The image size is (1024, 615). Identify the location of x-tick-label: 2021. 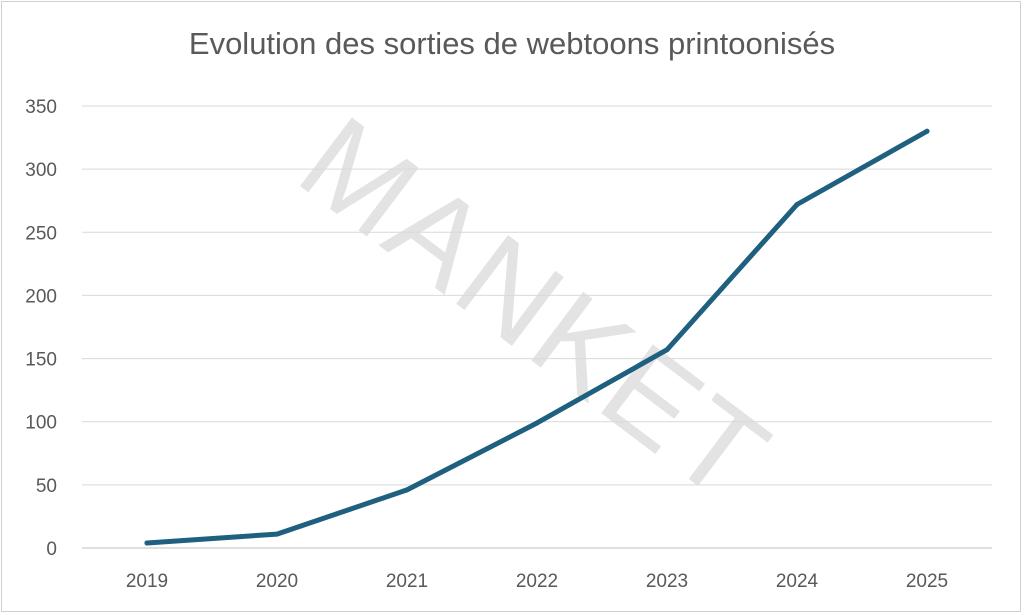
(407, 581).